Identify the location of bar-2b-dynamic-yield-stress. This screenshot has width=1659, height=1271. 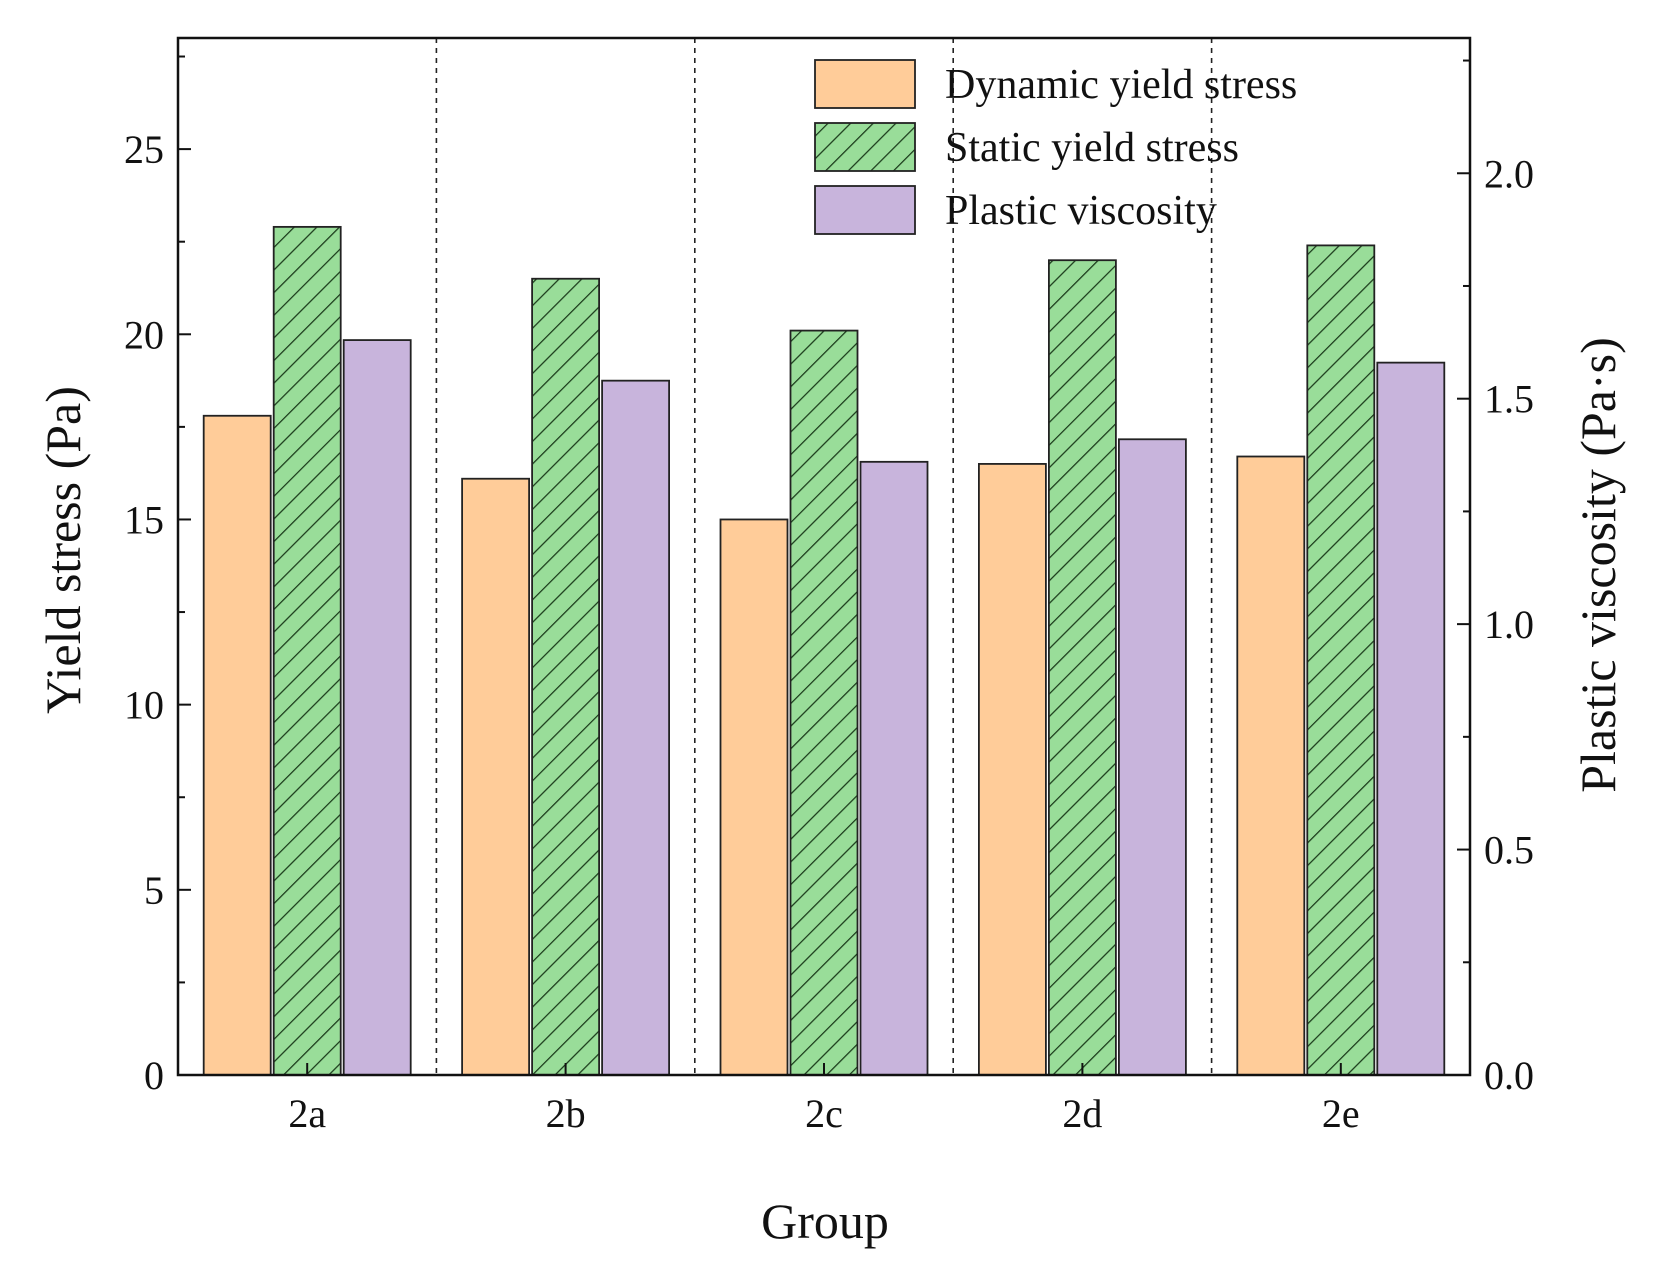
(496, 776).